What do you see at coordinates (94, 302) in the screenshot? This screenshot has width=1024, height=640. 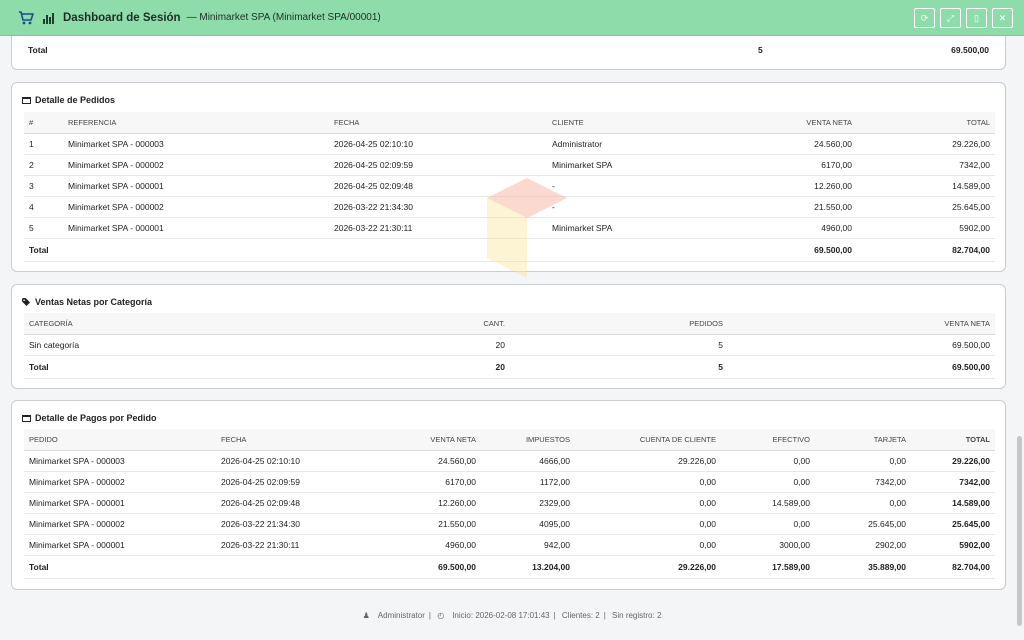 I see `categorias-title-text: Ventas Netas por Categoría` at bounding box center [94, 302].